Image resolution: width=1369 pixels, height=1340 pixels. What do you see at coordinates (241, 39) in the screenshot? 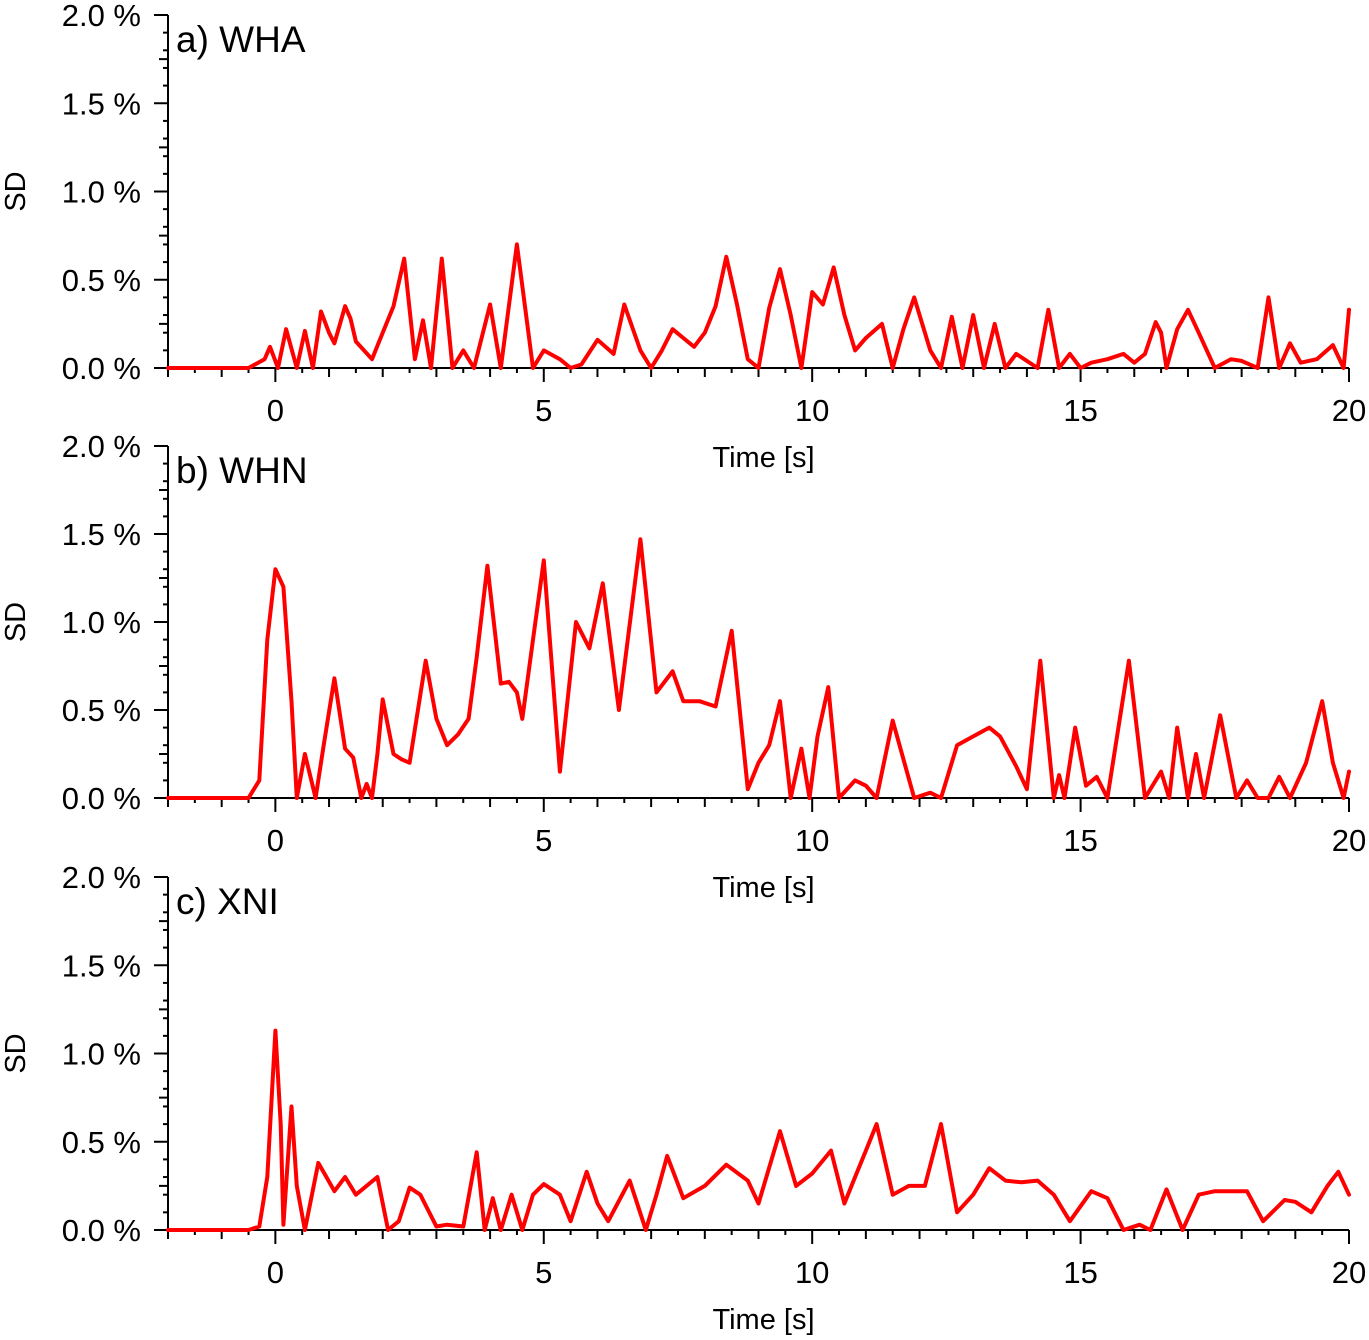
I see `panel-label: a) WHA` at bounding box center [241, 39].